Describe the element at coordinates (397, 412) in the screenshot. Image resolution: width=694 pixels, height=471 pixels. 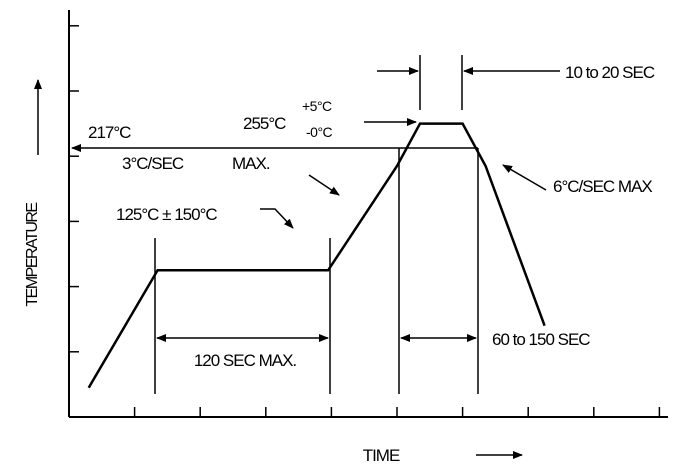
I see `x-axis-ticks` at that location.